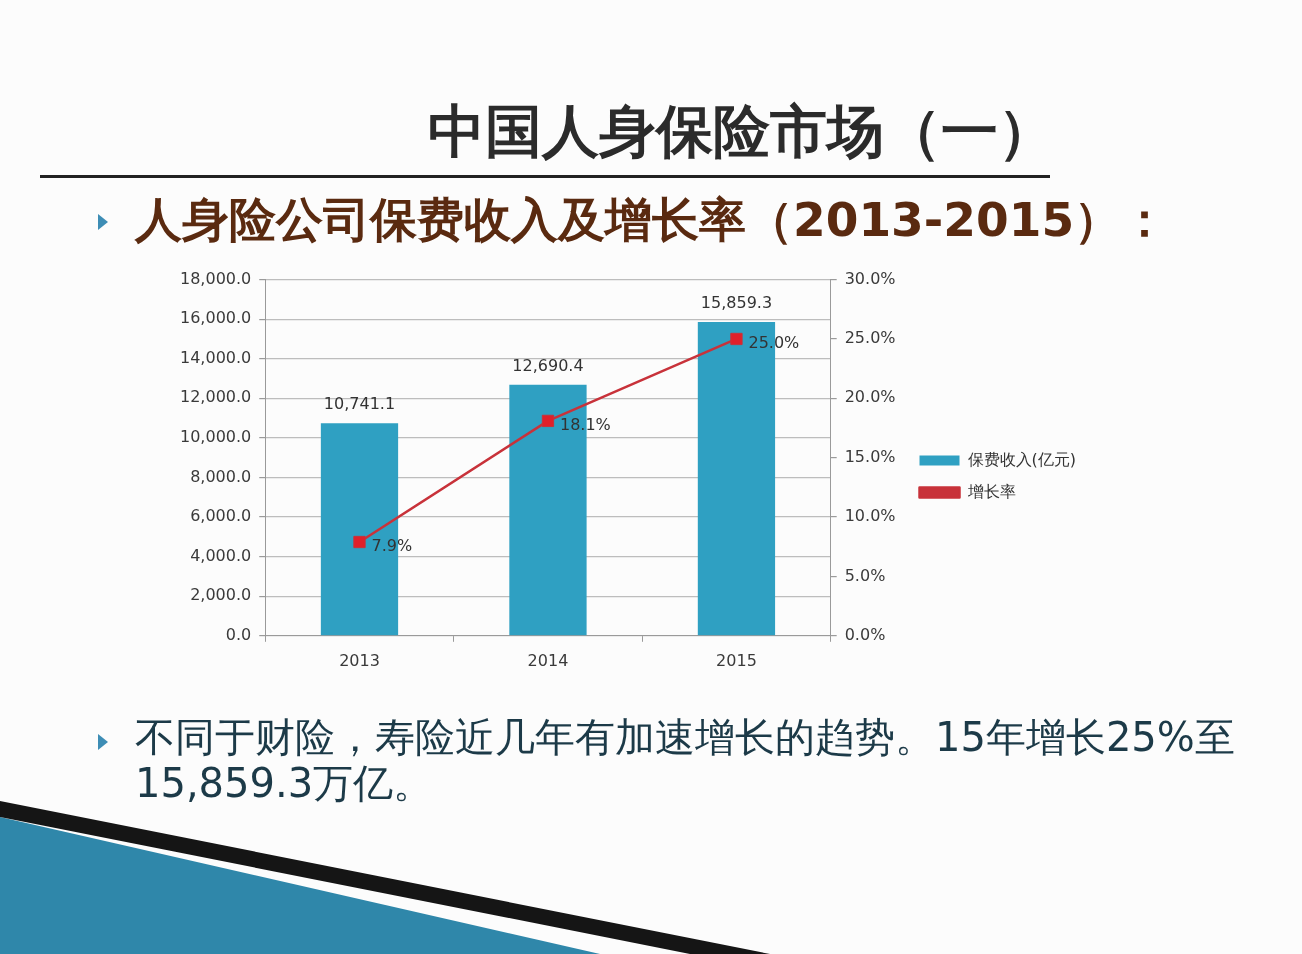 The image size is (1302, 954). Describe the element at coordinates (736, 660) in the screenshot. I see `x-tick-label: 2015` at that location.